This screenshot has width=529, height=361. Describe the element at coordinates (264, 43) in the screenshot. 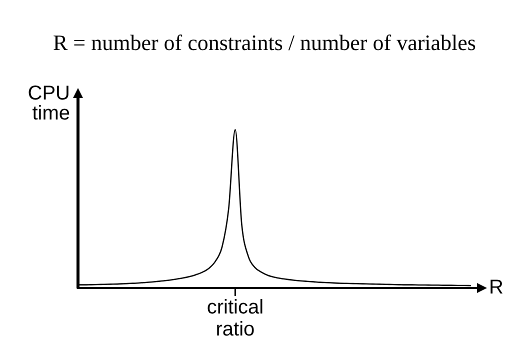

I see `chart-title: R = number of constraints / number of variables` at that location.